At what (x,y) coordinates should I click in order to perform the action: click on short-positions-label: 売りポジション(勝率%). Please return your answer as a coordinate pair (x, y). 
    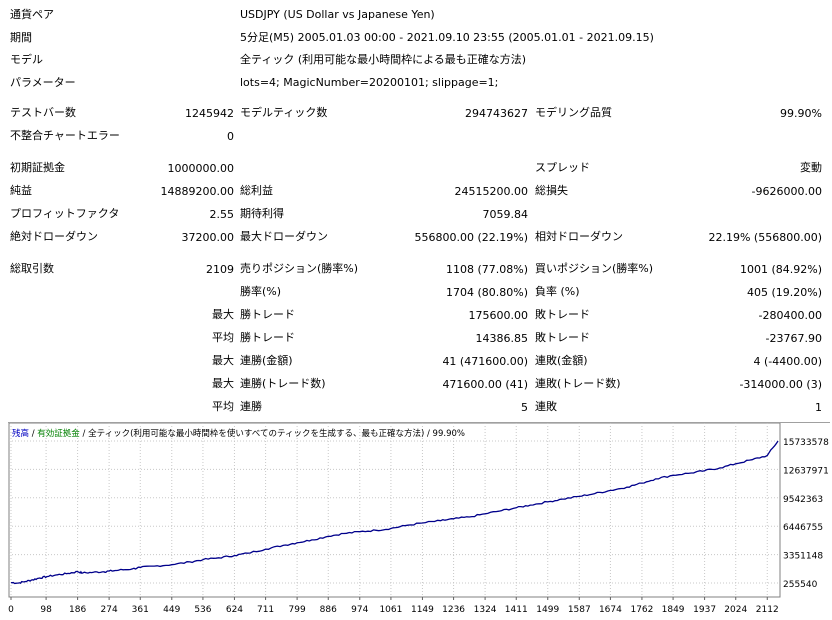
    Looking at the image, I should click on (299, 268).